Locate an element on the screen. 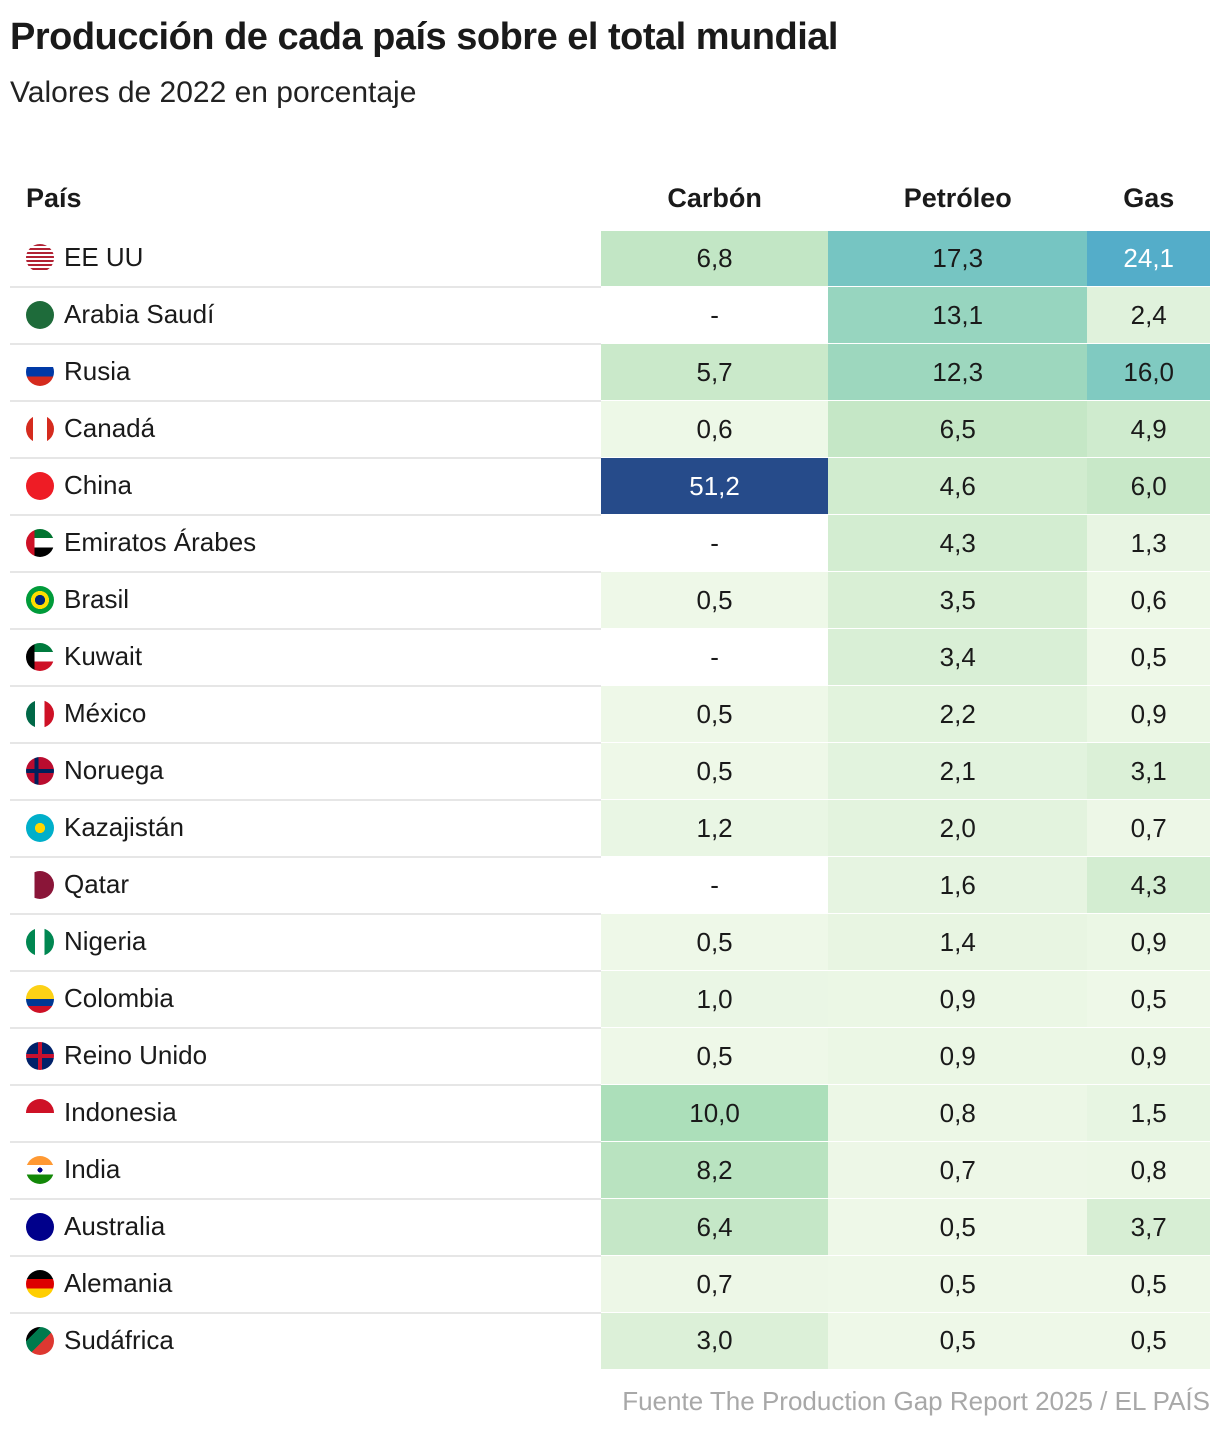 This screenshot has width=1220, height=1432. country-name: Indonesia is located at coordinates (120, 1112).